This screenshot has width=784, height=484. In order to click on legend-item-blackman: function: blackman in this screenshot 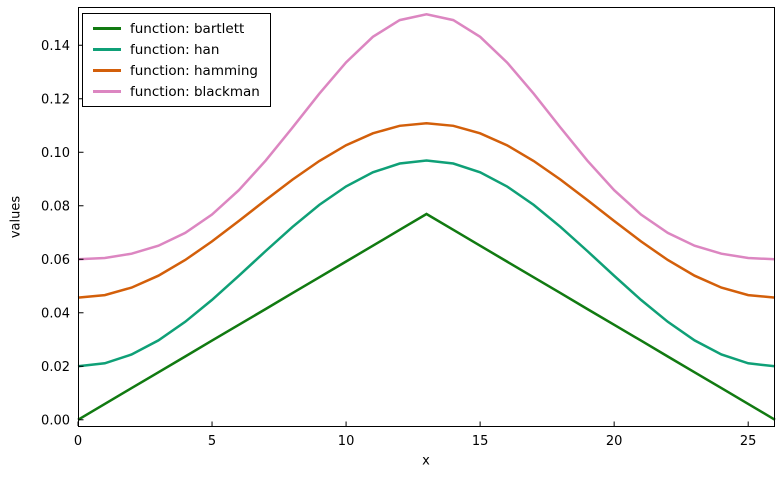, I will do `click(177, 91)`.